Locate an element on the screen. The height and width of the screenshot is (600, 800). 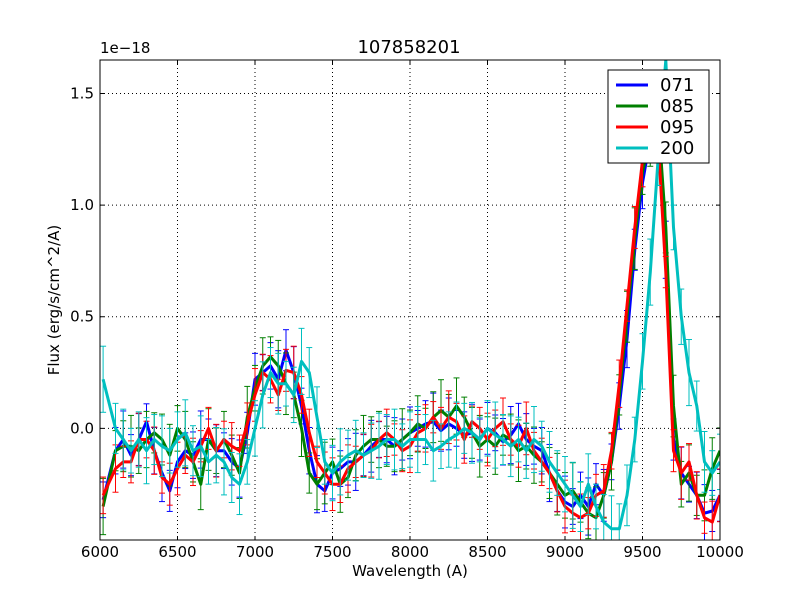
legend-label-200: 200 is located at coordinates (677, 148).